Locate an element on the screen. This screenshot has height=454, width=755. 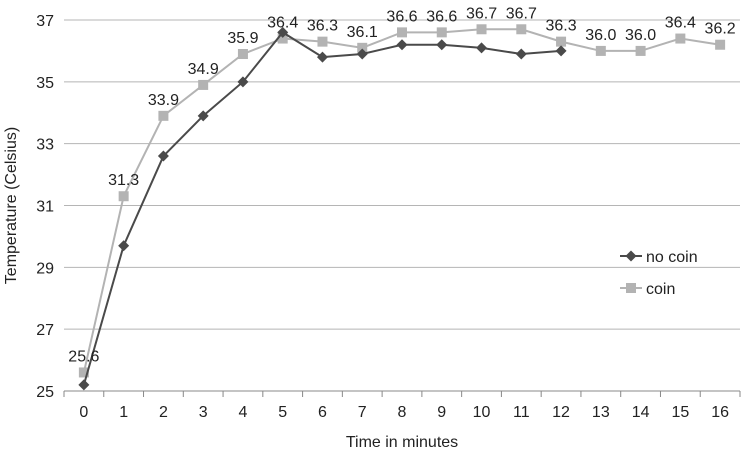
legend-item-coin: coin is located at coordinates (647, 289).